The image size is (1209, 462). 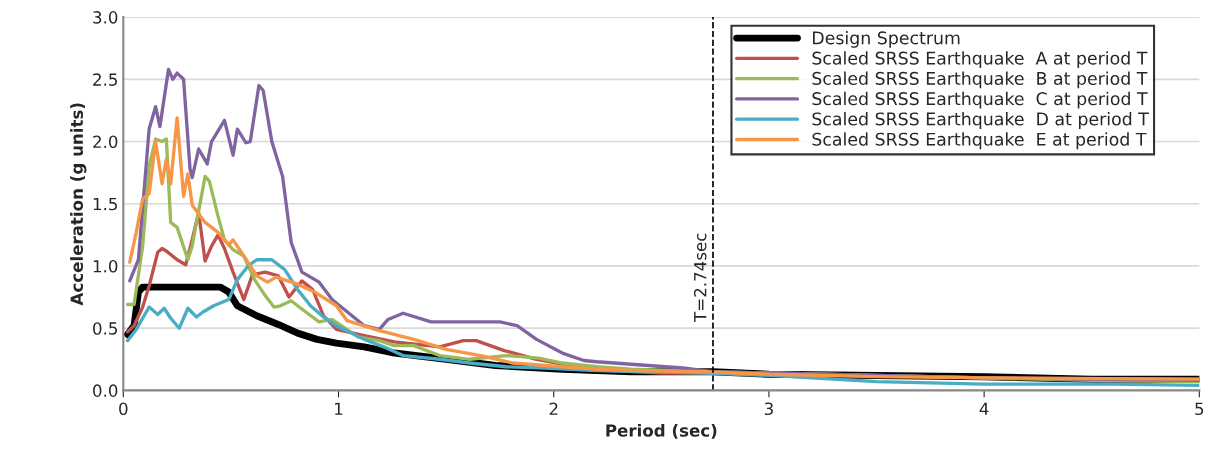 I want to click on x-tick-label: 4, so click(x=984, y=408).